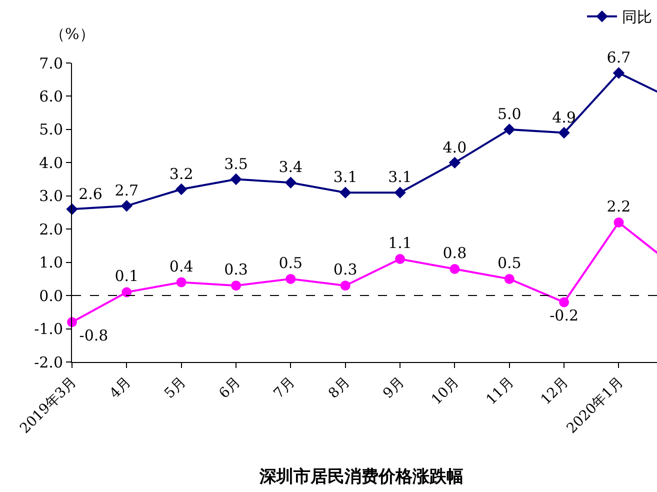 Image resolution: width=657 pixels, height=492 pixels. I want to click on x-tick-label: 8月, so click(340, 388).